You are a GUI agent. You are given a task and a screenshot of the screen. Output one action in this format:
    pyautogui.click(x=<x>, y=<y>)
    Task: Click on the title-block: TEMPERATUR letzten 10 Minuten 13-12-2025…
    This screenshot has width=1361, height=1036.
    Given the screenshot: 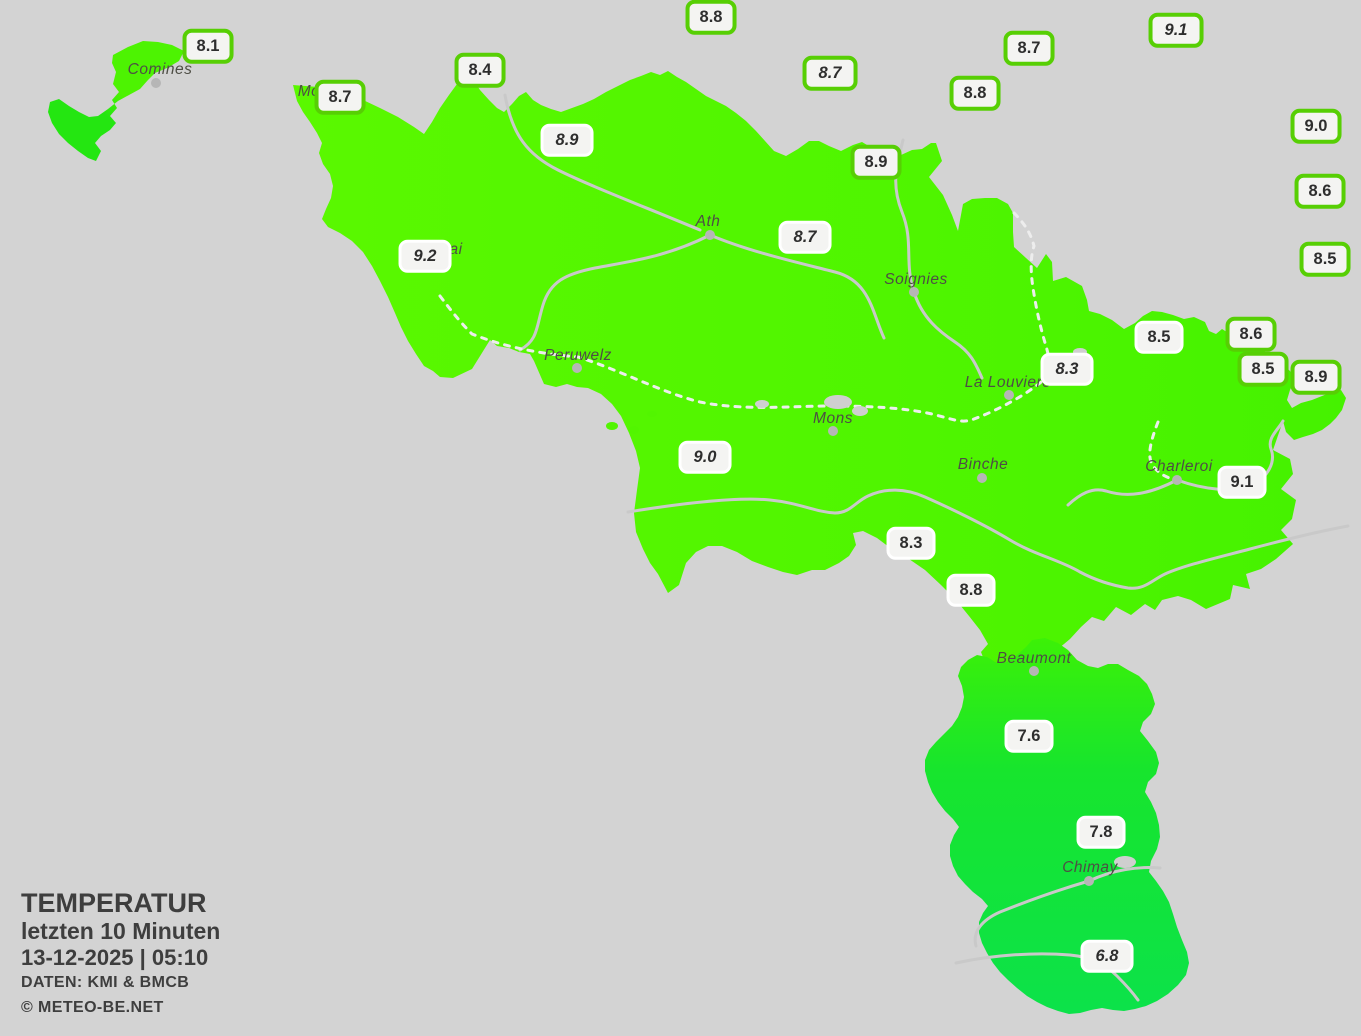 What is the action you would take?
    pyautogui.click(x=120, y=954)
    